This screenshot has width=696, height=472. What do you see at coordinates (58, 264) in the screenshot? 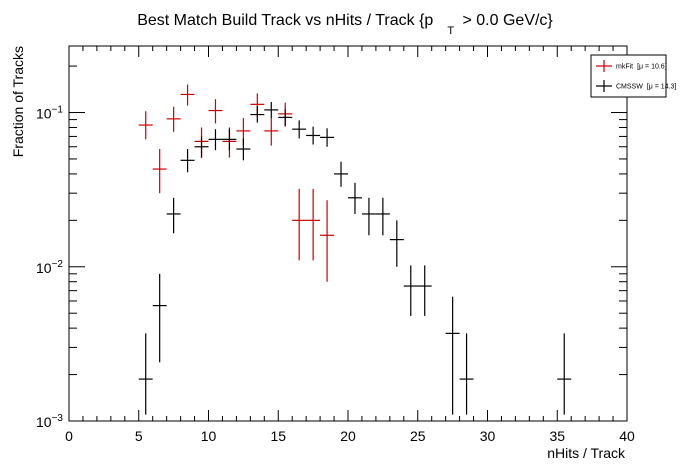
I see `y-tick-label-exponent: −2` at bounding box center [58, 264].